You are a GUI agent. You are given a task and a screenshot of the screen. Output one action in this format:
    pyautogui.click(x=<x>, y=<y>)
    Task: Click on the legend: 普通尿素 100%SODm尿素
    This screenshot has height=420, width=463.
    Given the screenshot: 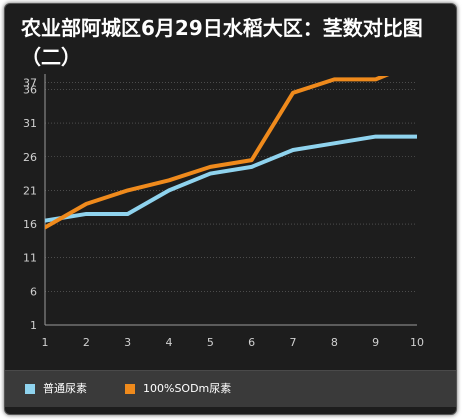 What is the action you would take?
    pyautogui.click(x=230, y=388)
    